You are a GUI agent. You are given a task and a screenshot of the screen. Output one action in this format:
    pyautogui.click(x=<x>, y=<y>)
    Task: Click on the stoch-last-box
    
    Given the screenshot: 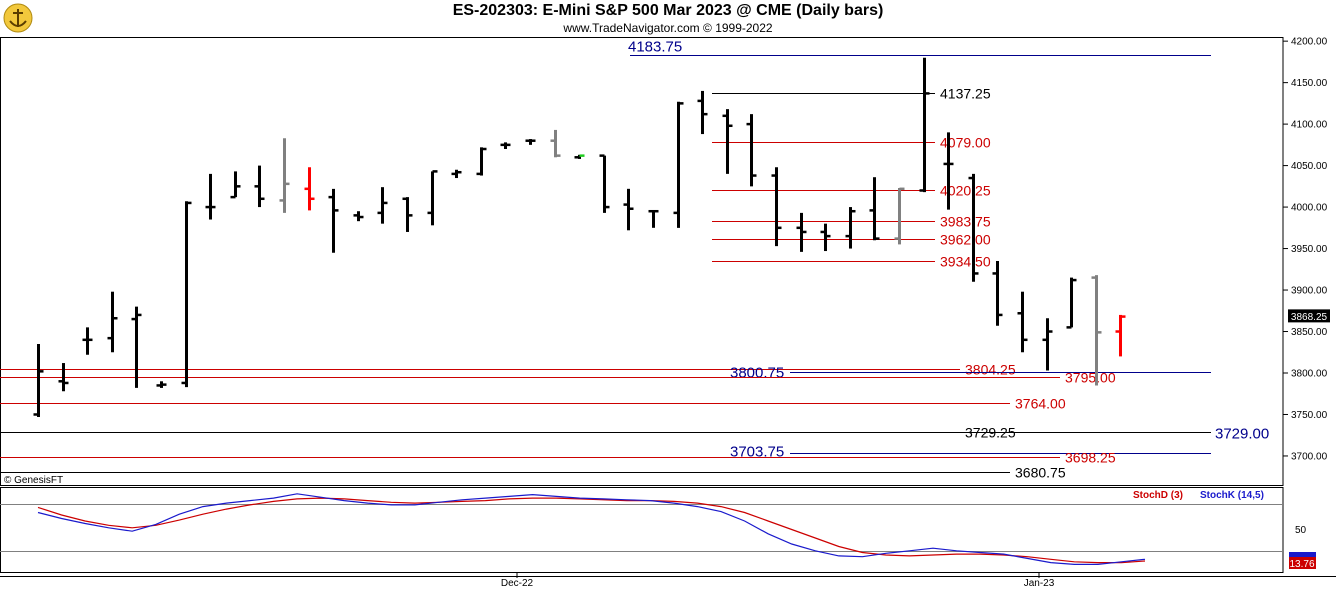 What is the action you would take?
    pyautogui.click(x=1302, y=563)
    